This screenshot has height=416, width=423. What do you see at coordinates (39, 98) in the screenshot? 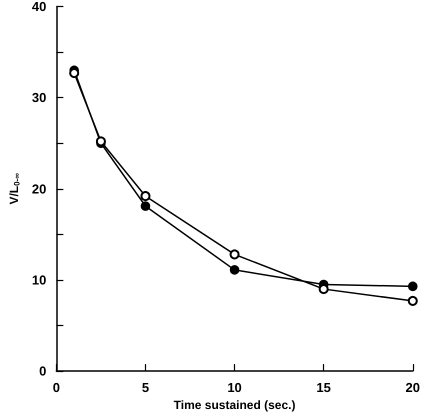
I see `y-tick-label: 30` at bounding box center [39, 98].